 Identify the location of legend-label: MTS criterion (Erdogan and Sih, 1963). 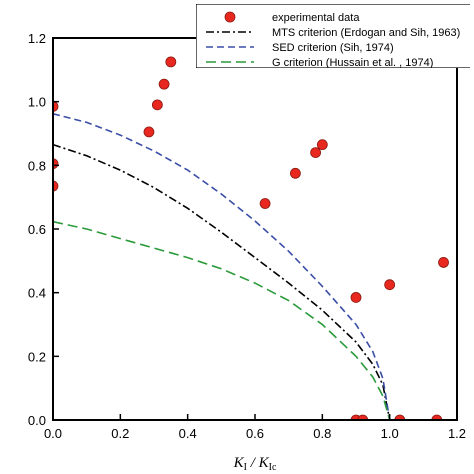
(366, 33).